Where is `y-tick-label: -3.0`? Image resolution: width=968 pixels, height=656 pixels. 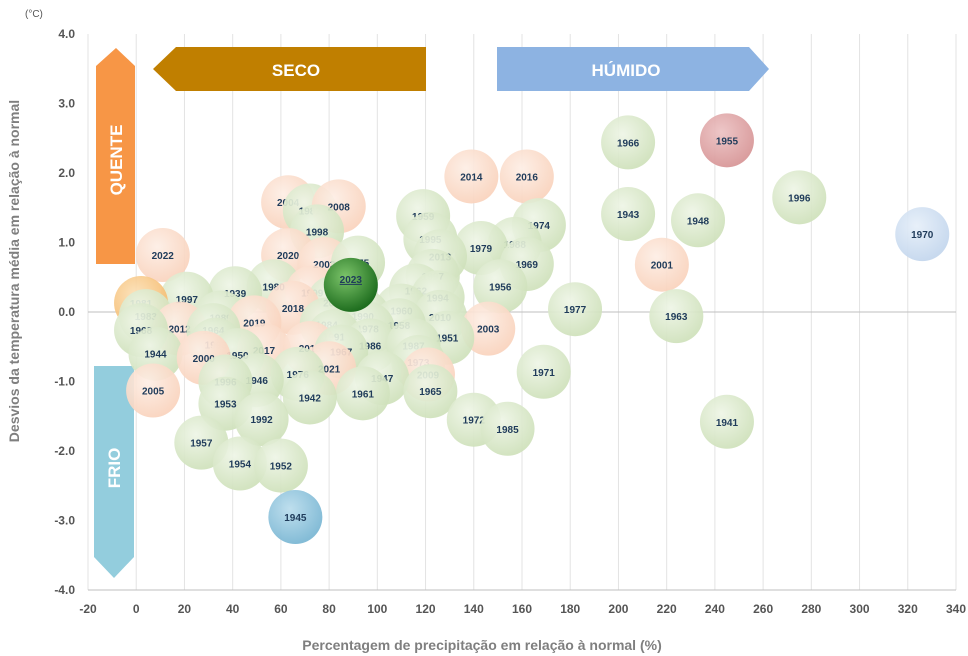 y-tick-label: -3.0 is located at coordinates (64, 521).